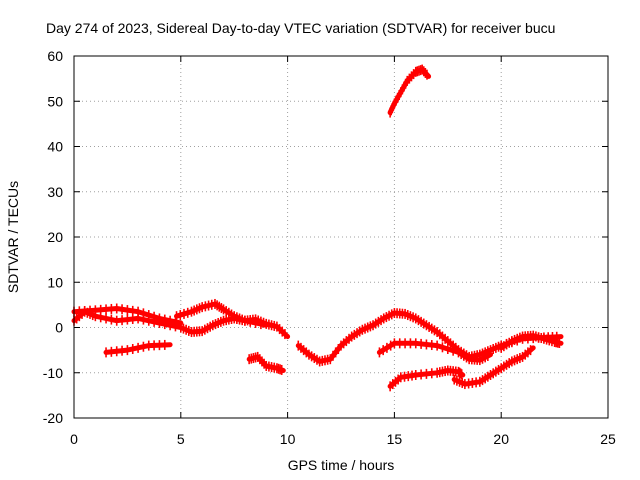  What do you see at coordinates (55, 101) in the screenshot?
I see `y-tick-label: 50` at bounding box center [55, 101].